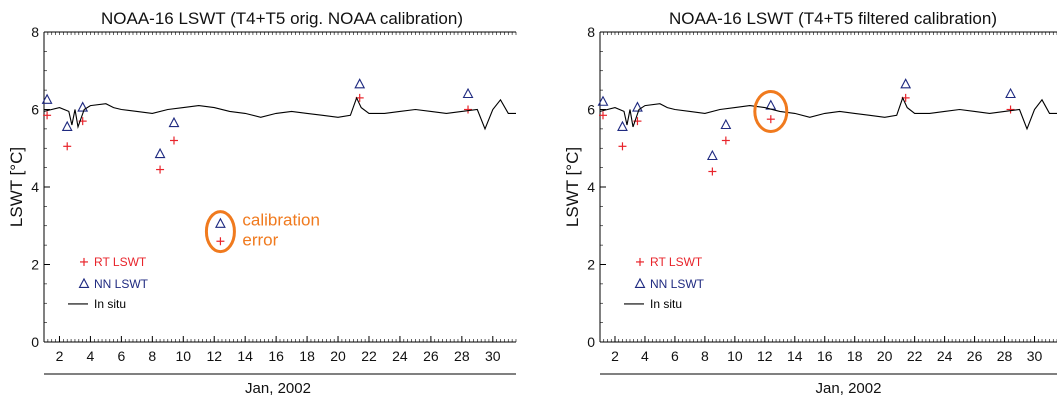 Image resolution: width=1057 pixels, height=401 pixels. What do you see at coordinates (281, 220) in the screenshot?
I see `annotation-line-1: calibration` at bounding box center [281, 220].